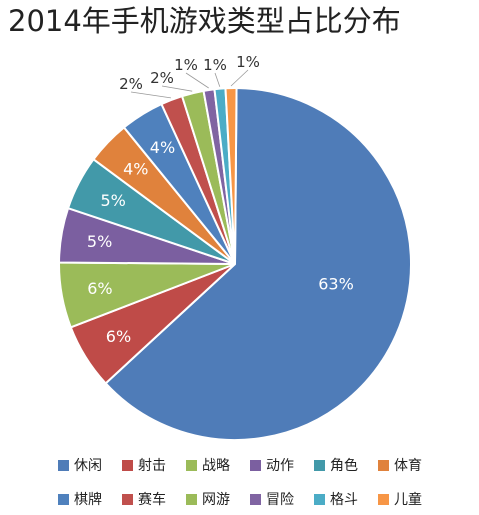 The image size is (479, 515). I want to click on slice-label-2: 6%, so click(118, 336).